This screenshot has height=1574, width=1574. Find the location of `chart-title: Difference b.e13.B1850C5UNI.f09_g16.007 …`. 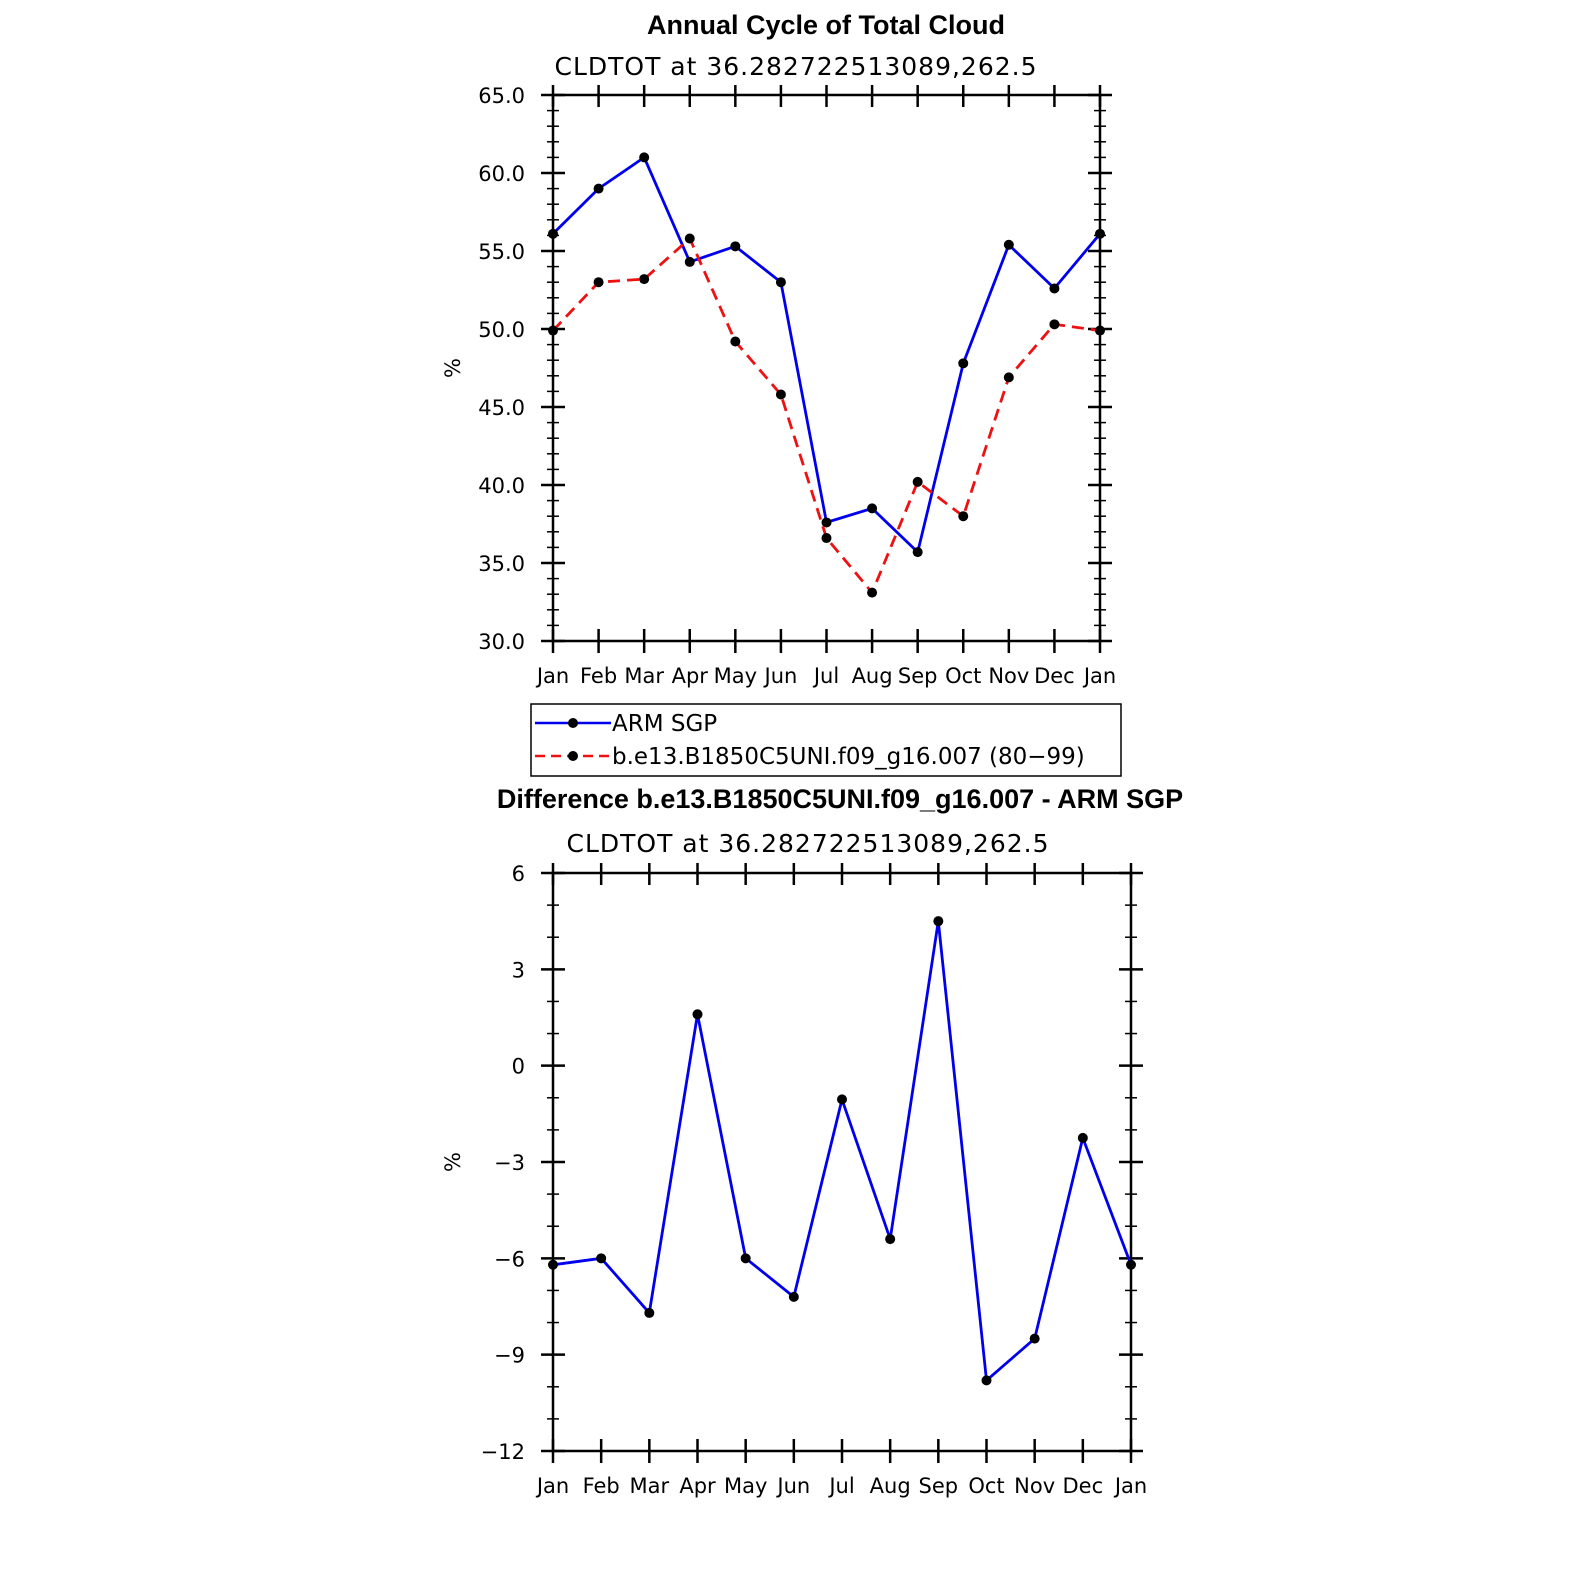

chart-title: Difference b.e13.B1850C5UNI.f09_g16.007 … is located at coordinates (840, 799).